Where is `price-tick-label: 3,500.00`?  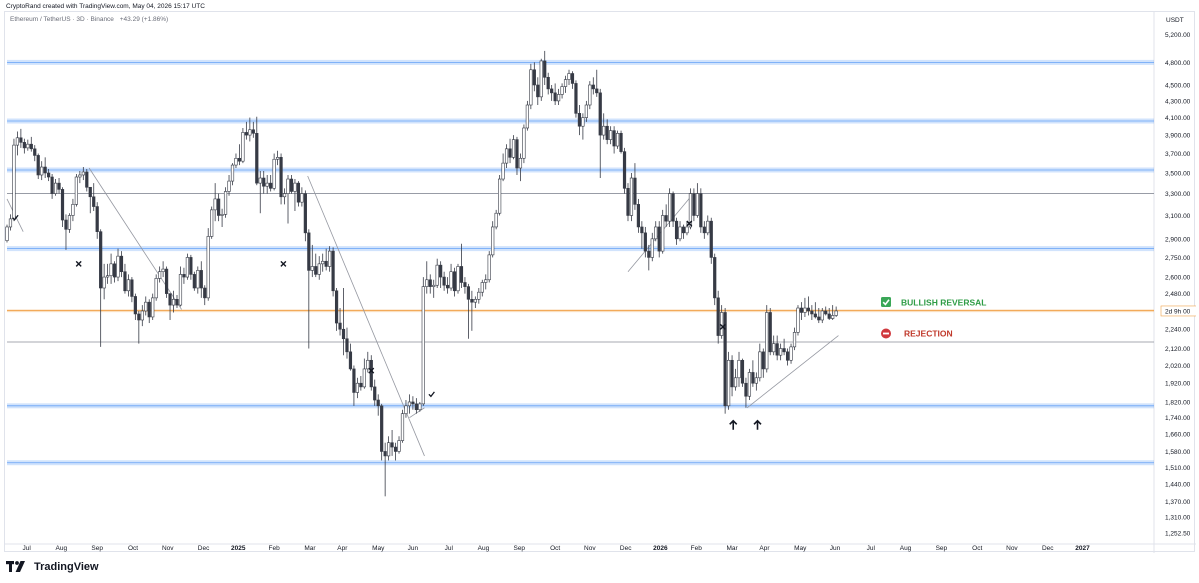
price-tick-label: 3,500.00 is located at coordinates (1178, 173).